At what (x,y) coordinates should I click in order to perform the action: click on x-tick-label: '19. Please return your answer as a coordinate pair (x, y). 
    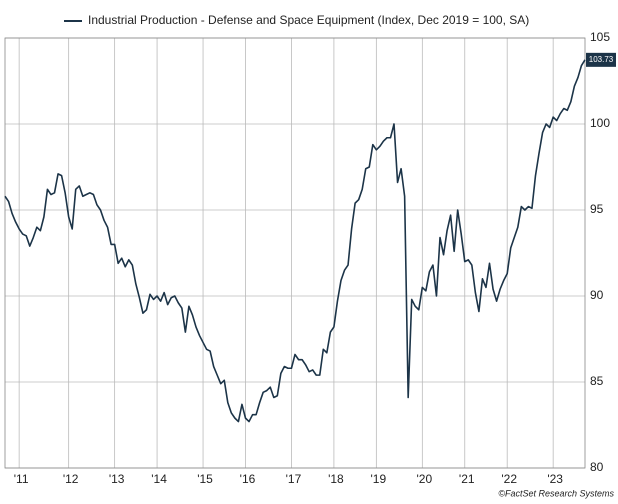
    Looking at the image, I should click on (379, 479).